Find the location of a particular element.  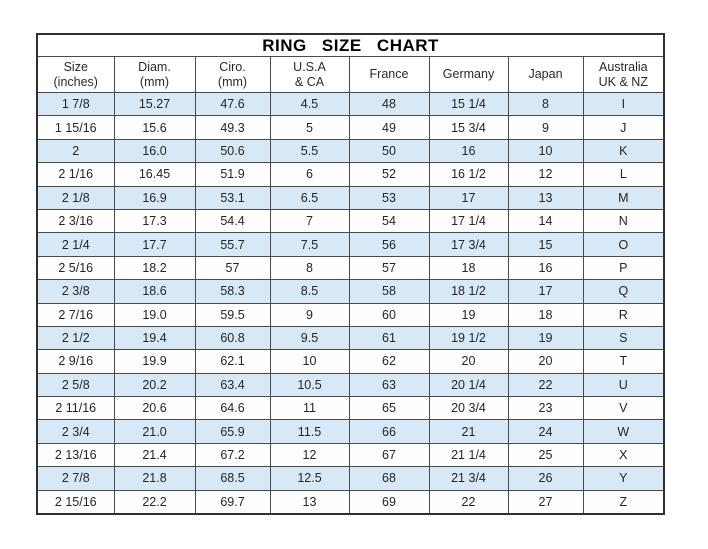

column-header-size-inches: Size (inches) is located at coordinates (75, 74).